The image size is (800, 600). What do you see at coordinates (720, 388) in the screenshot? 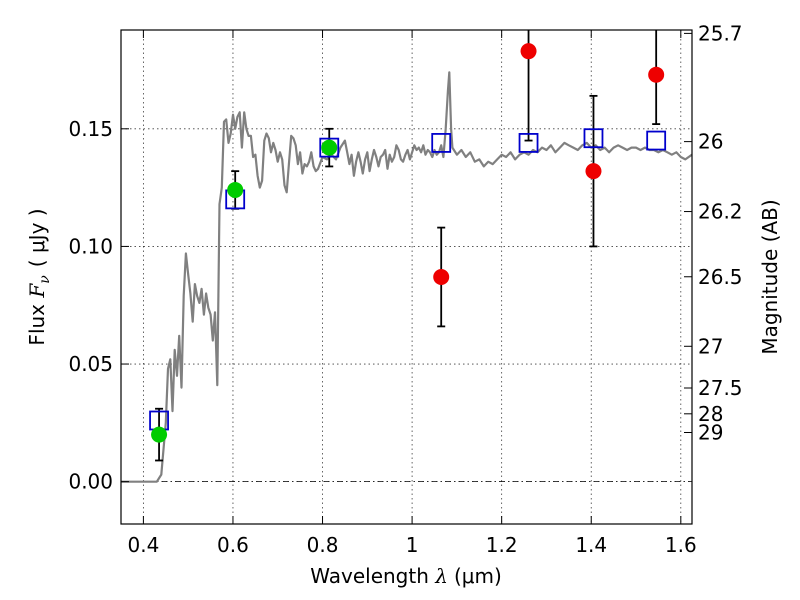
I see `right-tick-label: 27.5` at bounding box center [720, 388].